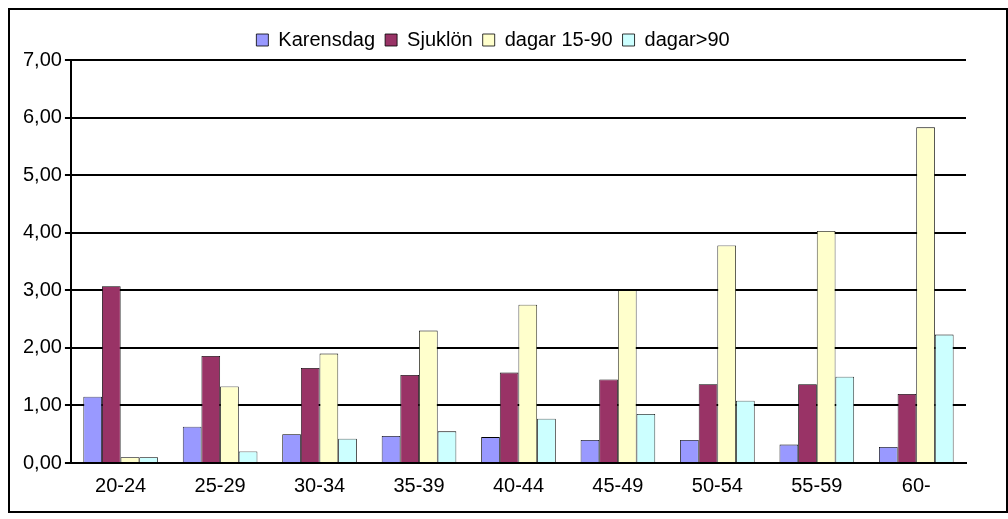 This screenshot has height=519, width=1008. Describe the element at coordinates (618, 484) in the screenshot. I see `x-tick-label: 45-49` at that location.